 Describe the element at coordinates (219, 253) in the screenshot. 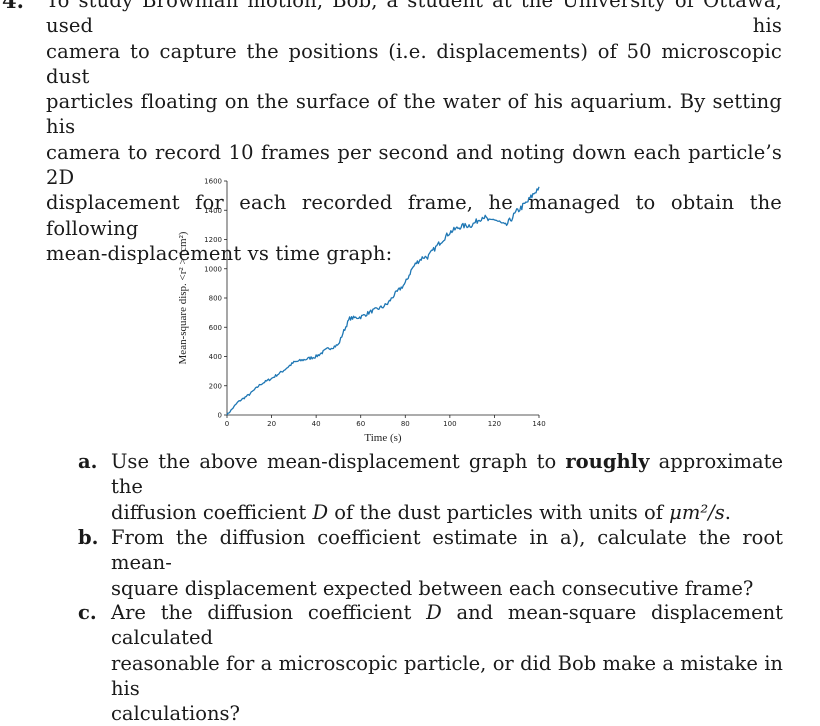

I see `question-line: mean-displacement vs time graph:` at that location.